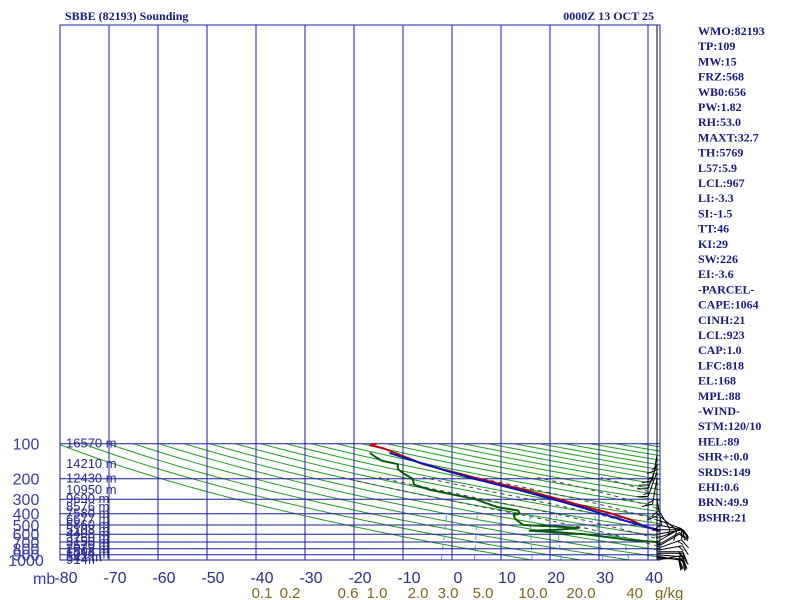 The height and width of the screenshot is (600, 800). I want to click on height-label: 1014 m, so click(87, 554).